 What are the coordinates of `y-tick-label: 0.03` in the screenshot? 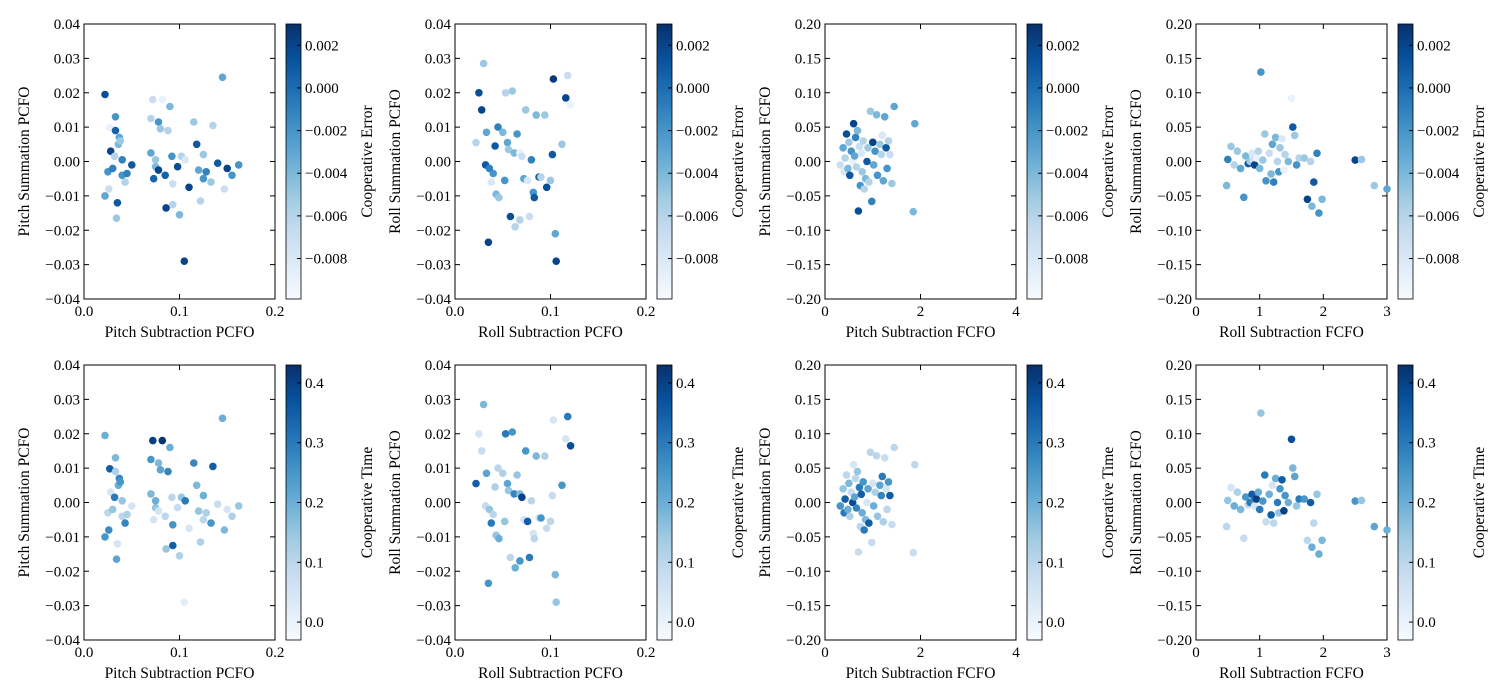 It's located at (438, 59).